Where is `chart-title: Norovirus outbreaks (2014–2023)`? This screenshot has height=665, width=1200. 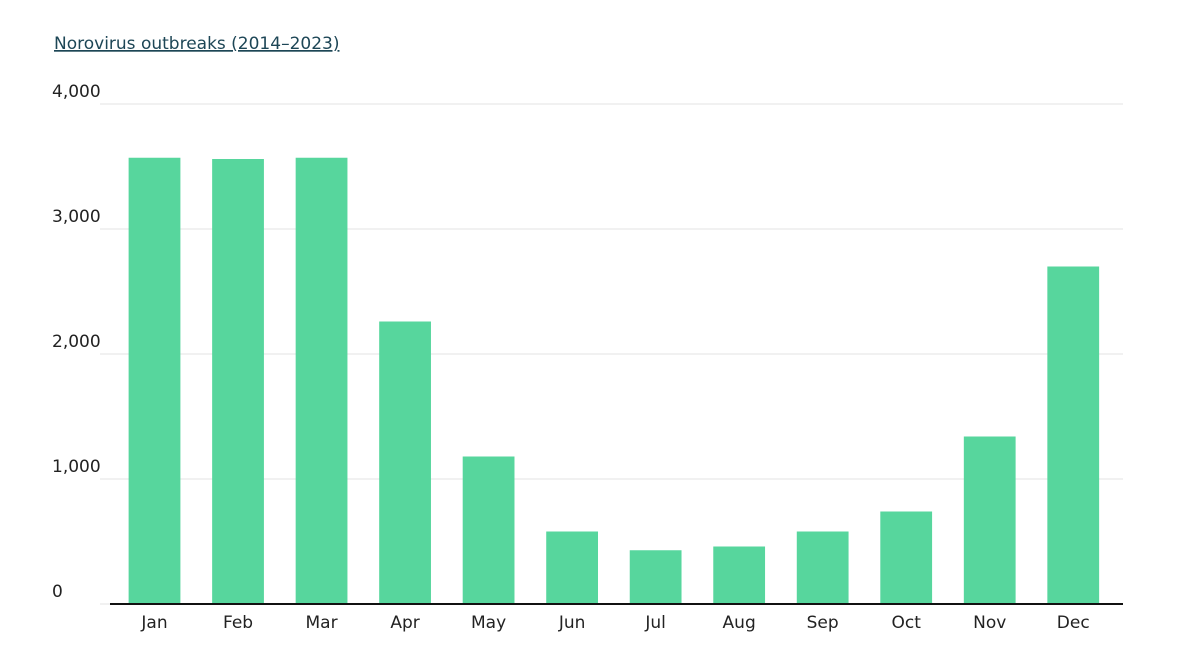
chart-title: Norovirus outbreaks (2014–2023) is located at coordinates (196, 44).